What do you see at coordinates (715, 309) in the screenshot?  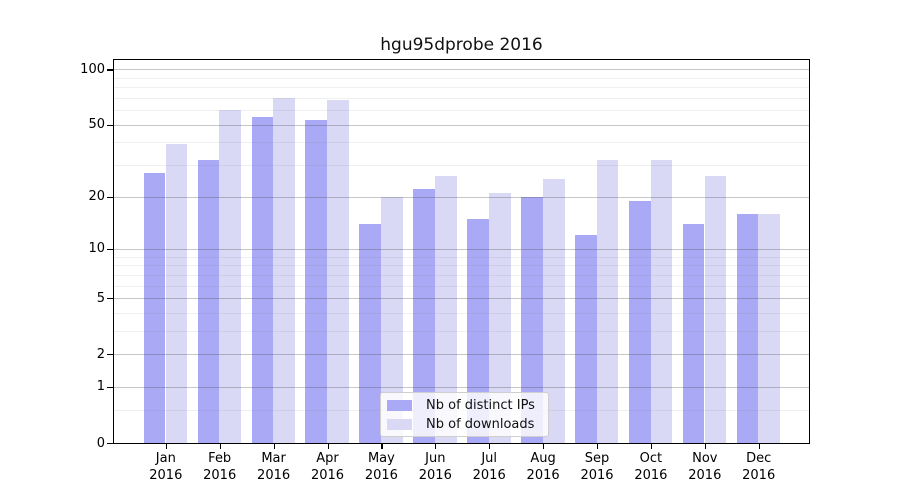 I see `bar-downloads-nov` at bounding box center [715, 309].